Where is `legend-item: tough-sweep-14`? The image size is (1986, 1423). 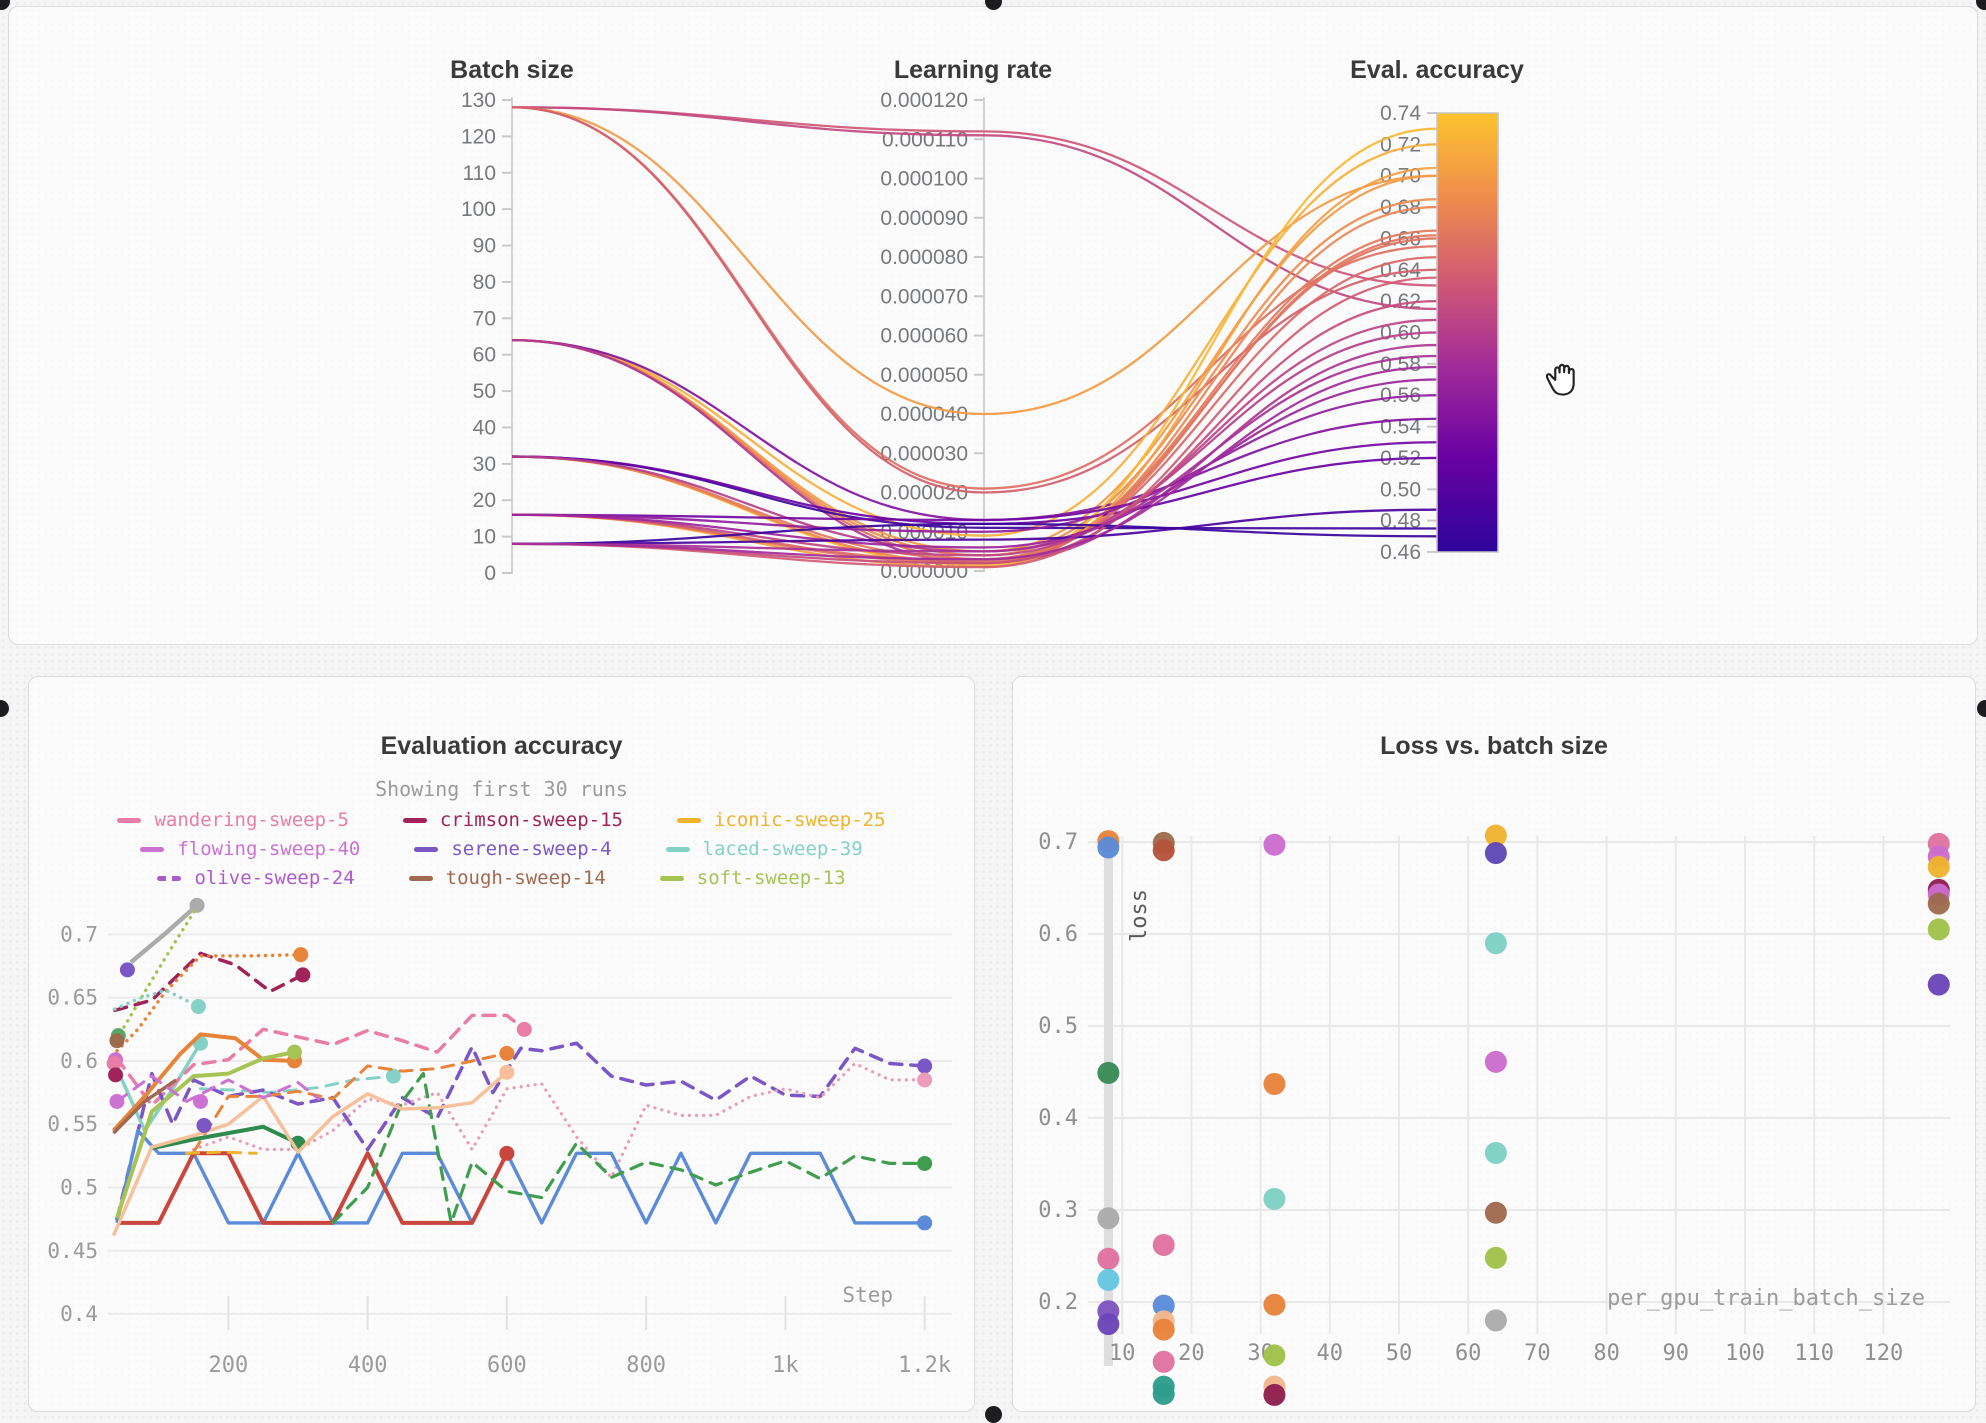
legend-item: tough-sweep-14 is located at coordinates (507, 878).